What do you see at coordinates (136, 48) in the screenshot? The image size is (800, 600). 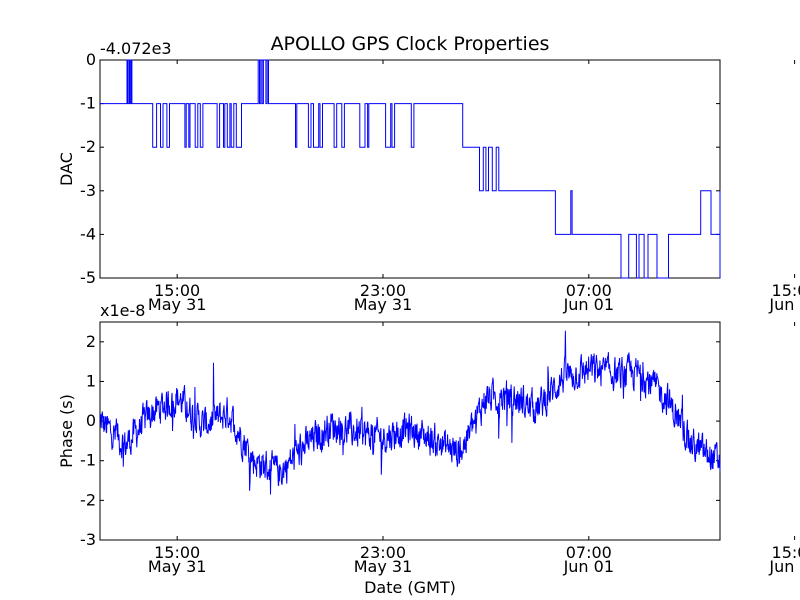 I see `dac-offset-text: -4.072e3` at bounding box center [136, 48].